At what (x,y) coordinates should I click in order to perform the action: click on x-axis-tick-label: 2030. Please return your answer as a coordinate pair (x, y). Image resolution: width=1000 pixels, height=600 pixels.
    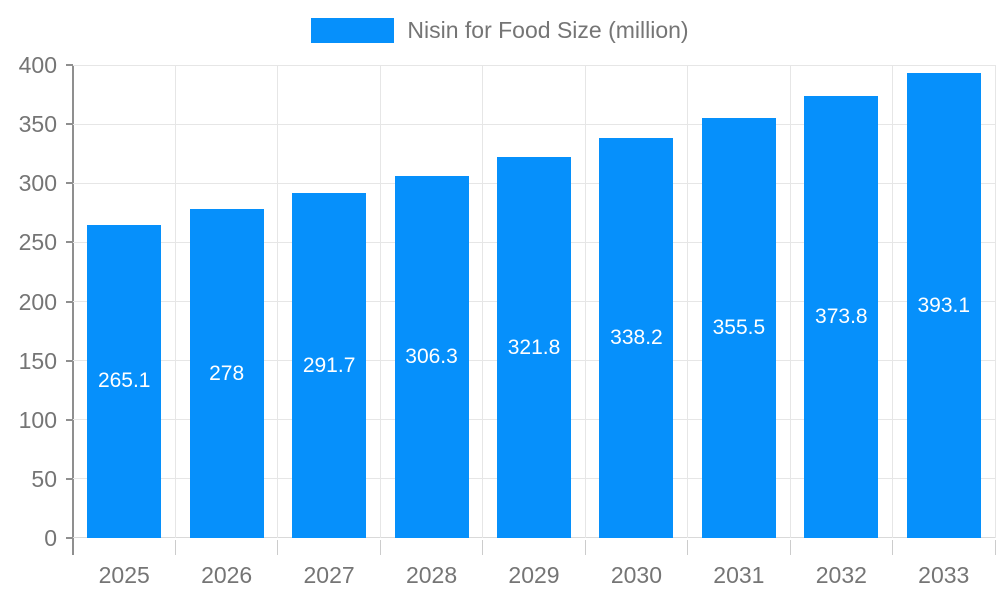
    Looking at the image, I should click on (636, 575).